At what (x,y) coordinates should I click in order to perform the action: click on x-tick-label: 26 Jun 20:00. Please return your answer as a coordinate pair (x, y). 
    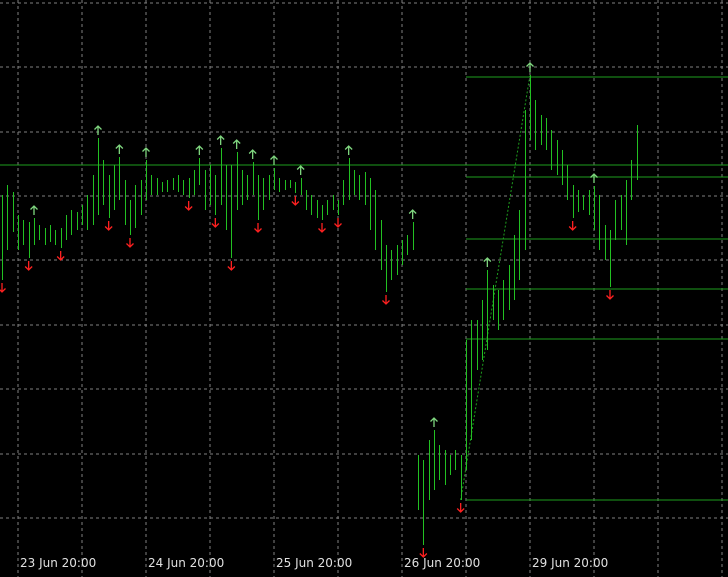
    Looking at the image, I should click on (442, 563).